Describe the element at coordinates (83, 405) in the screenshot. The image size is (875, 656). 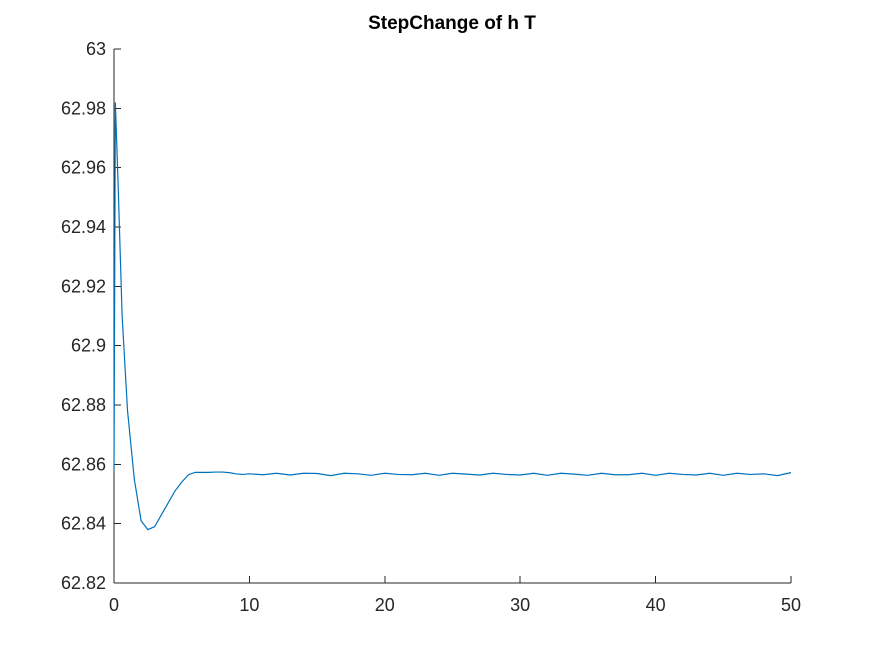
I see `y-tick-label: 62.88` at that location.